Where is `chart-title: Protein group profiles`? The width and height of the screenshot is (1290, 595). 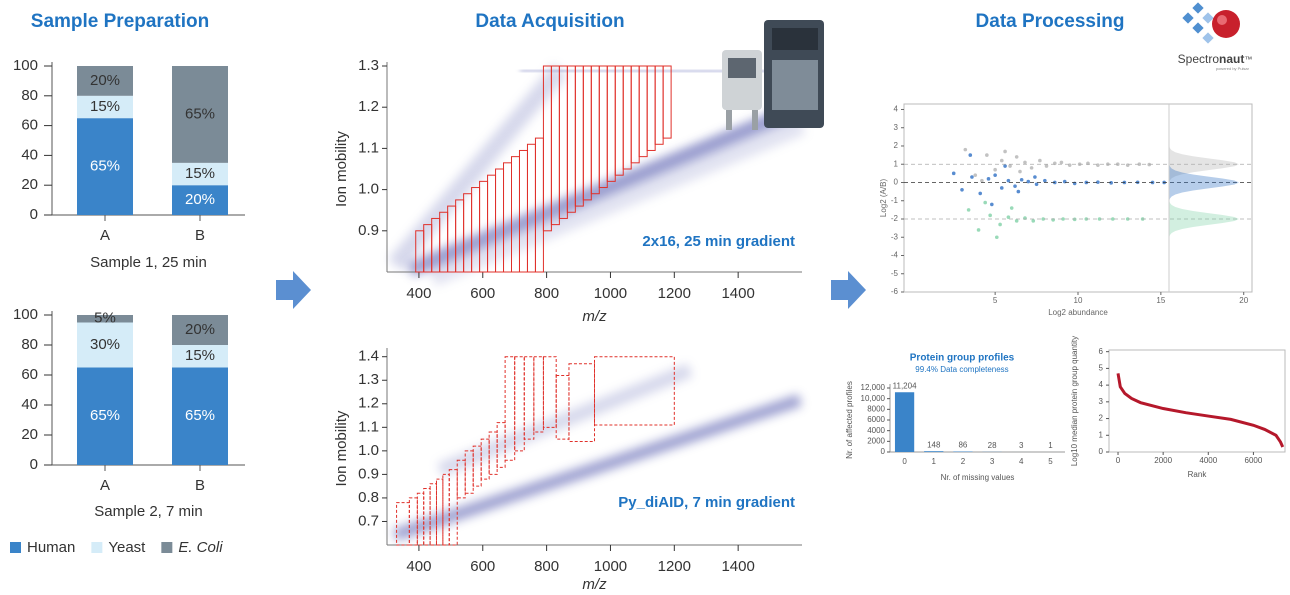
chart-title: Protein group profiles is located at coordinates (962, 358).